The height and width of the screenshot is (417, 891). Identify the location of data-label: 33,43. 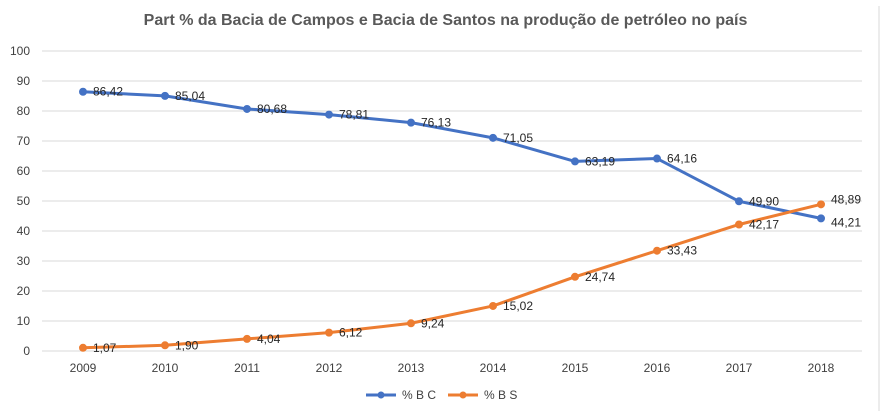
(682, 251).